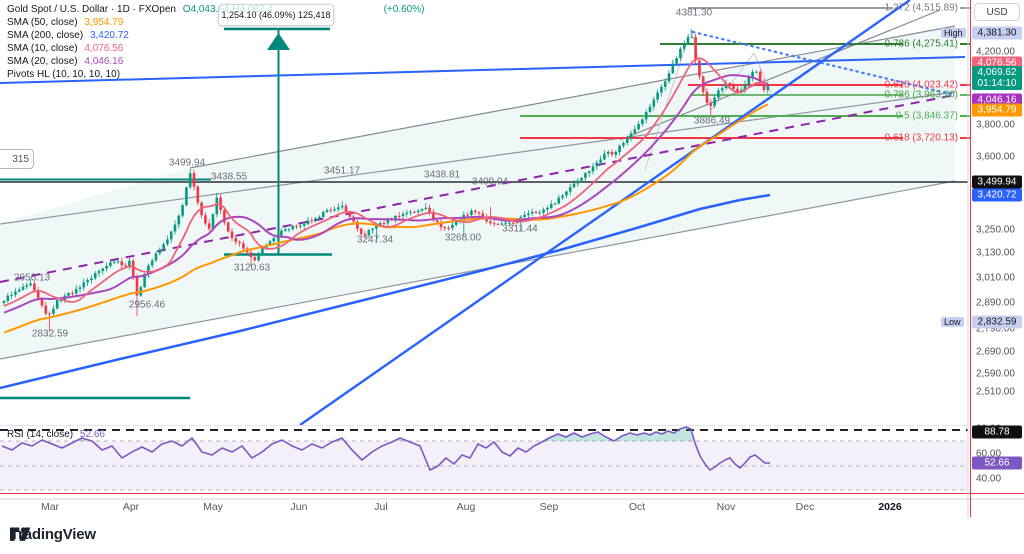 This screenshot has height=554, width=1024. Describe the element at coordinates (45, 35) in the screenshot. I see `sma200-label: SMA (200, close)` at that location.